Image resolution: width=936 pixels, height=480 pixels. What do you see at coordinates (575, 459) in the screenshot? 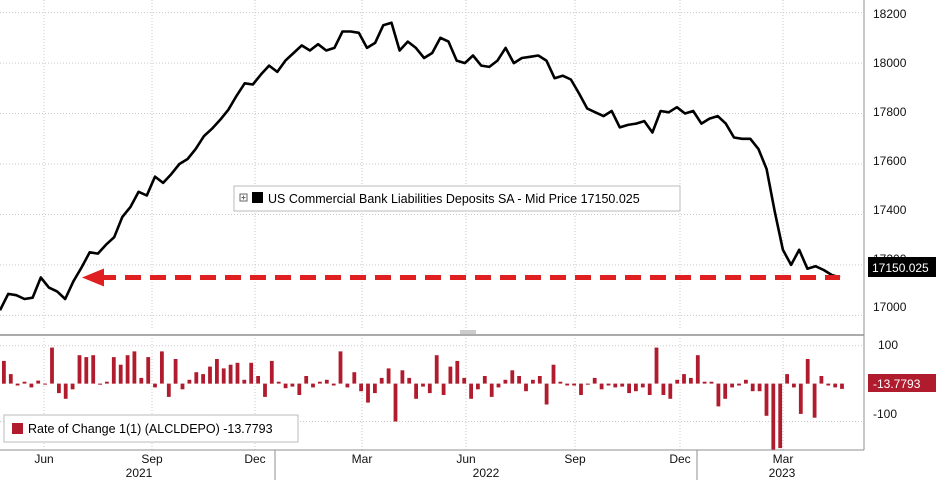
I see `x-tick-label: Sep` at bounding box center [575, 459].